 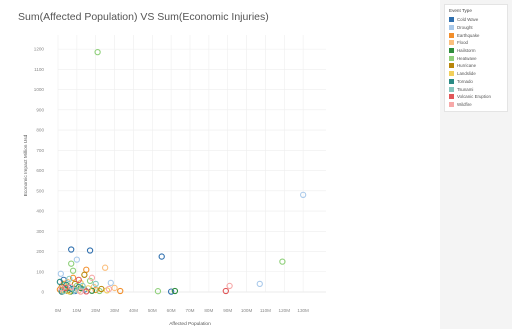 What do you see at coordinates (467, 58) in the screenshot?
I see `legend-label: Heatwave` at bounding box center [467, 58].